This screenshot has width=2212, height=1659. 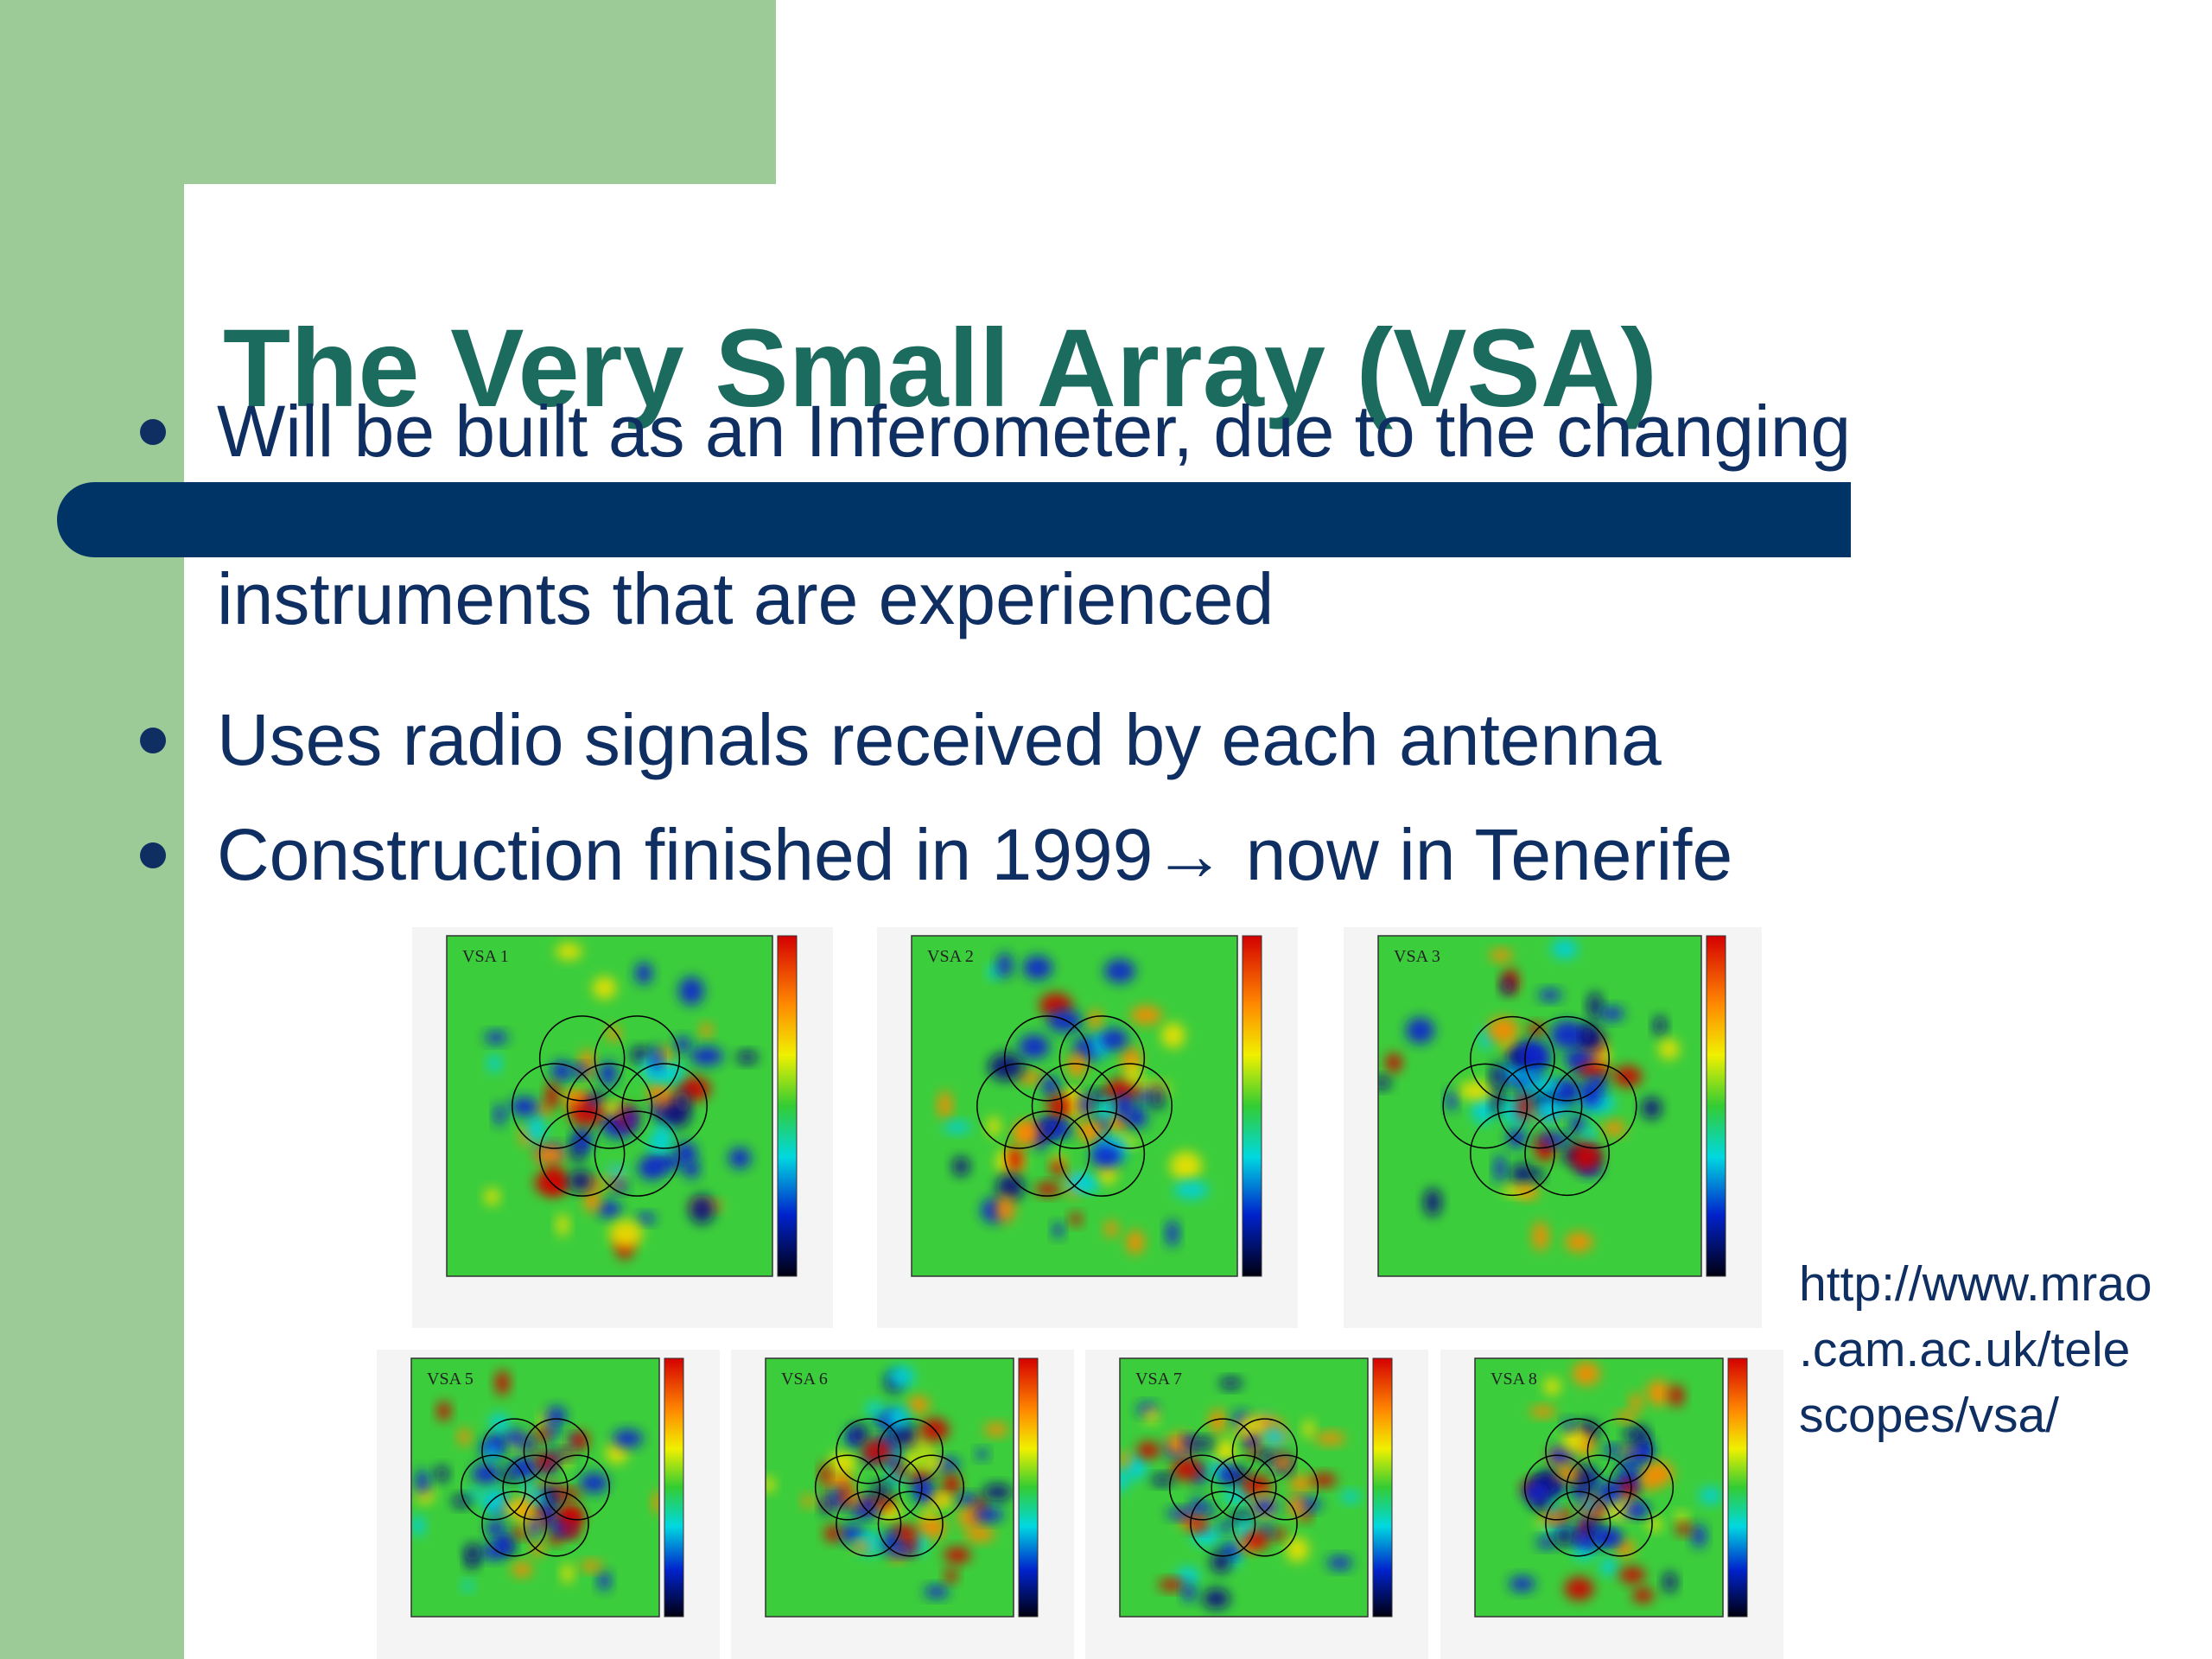 What do you see at coordinates (485, 956) in the screenshot?
I see `panel-label: VSA 1` at bounding box center [485, 956].